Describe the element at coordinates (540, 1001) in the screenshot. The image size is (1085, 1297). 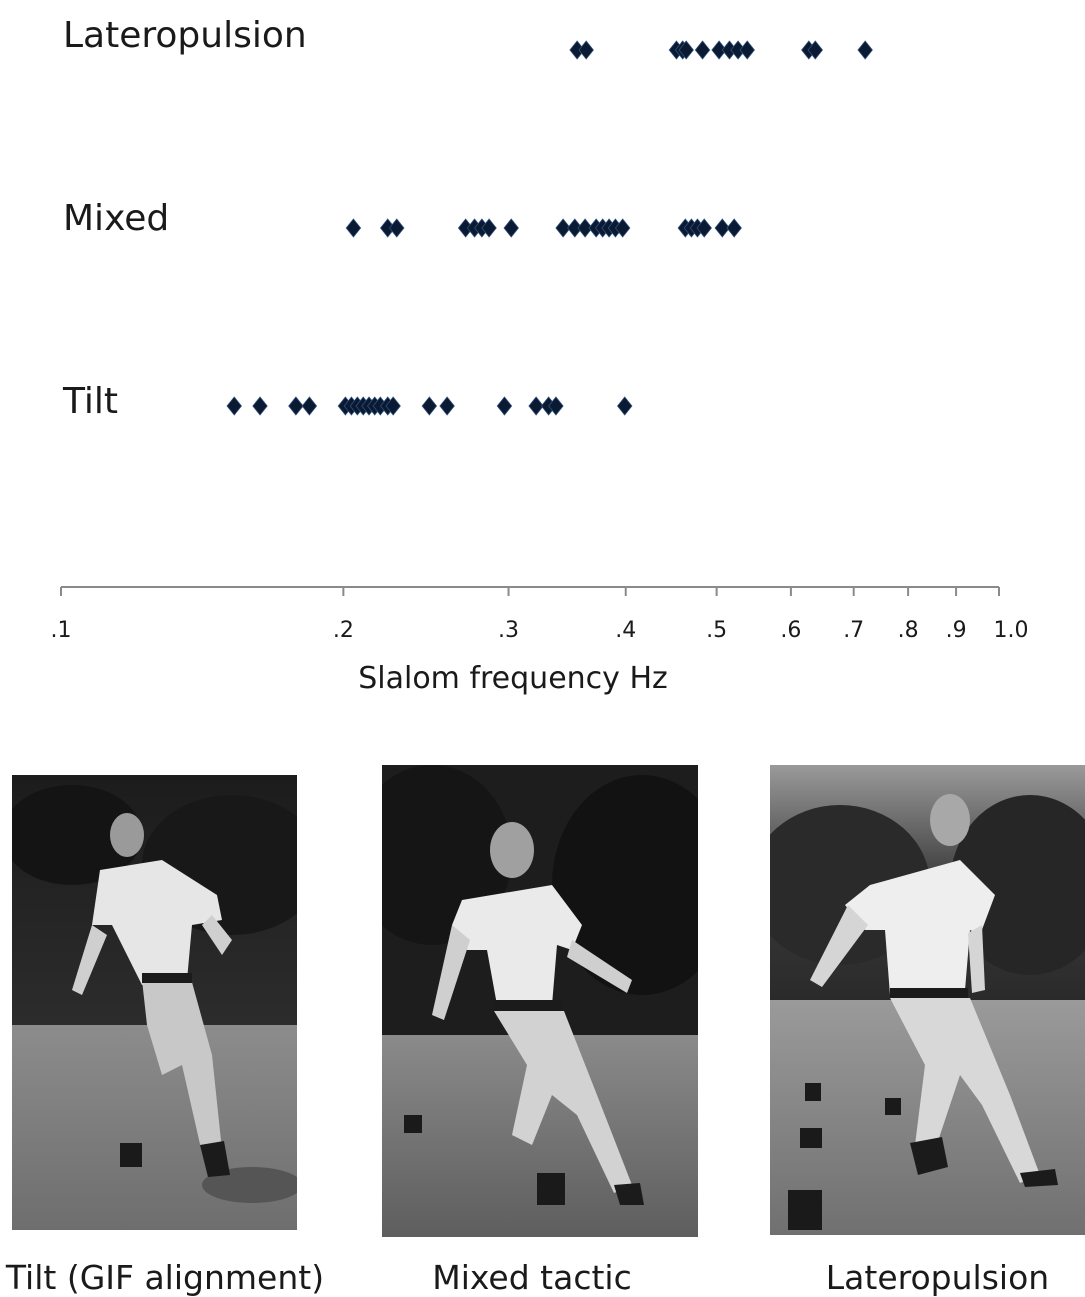
I see `photo-mixed` at that location.